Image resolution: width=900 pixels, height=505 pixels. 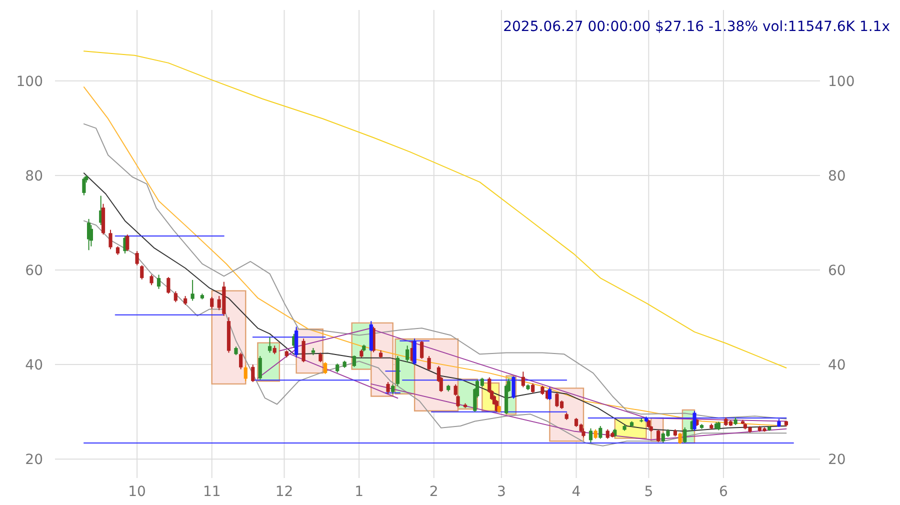 I want to click on y-tick-label: 100, so click(x=29, y=82).